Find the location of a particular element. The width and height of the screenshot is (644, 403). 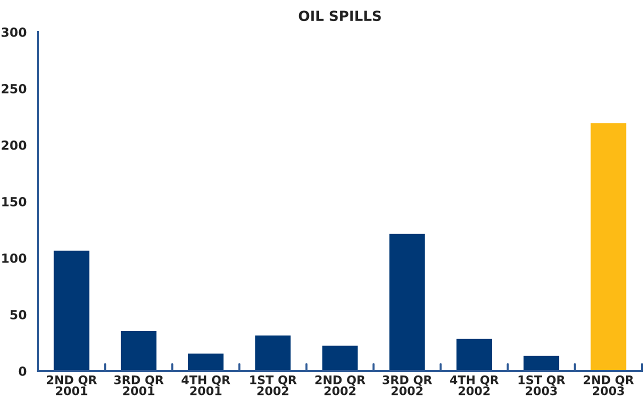

y-tick-label: 250 is located at coordinates (14, 89).